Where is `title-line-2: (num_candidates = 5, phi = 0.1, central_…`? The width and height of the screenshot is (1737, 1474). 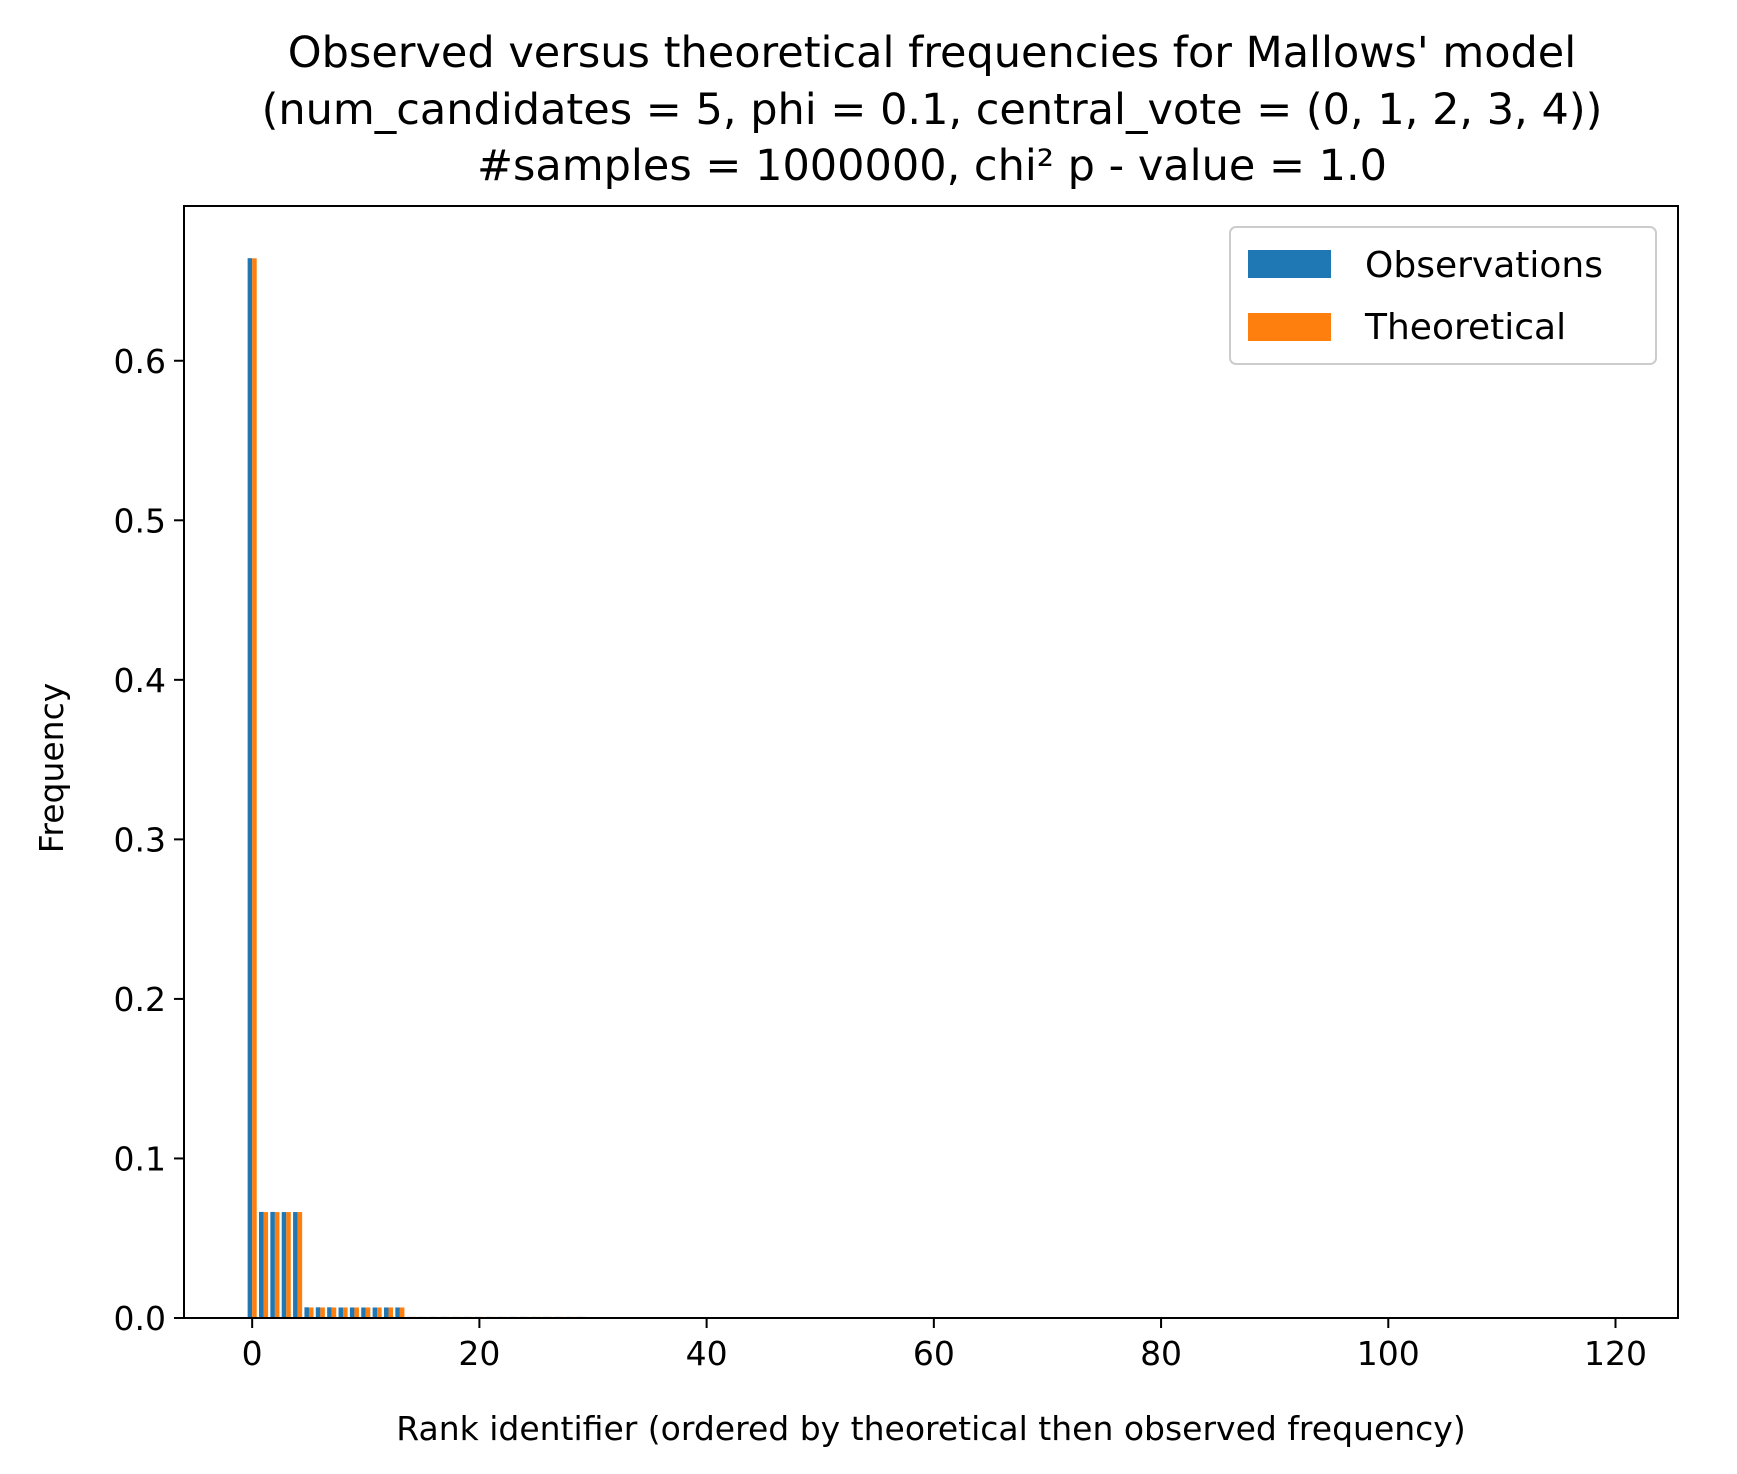 title-line-2: (num_candidates = 5, phi = 0.1, central_… is located at coordinates (932, 110).